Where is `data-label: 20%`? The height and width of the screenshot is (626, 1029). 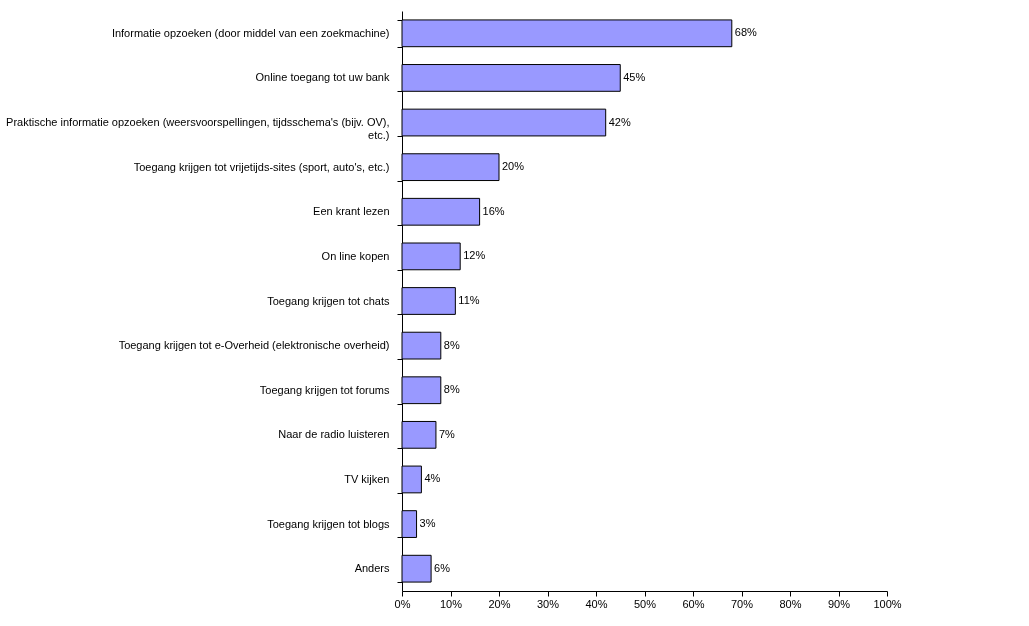
data-label: 20% is located at coordinates (513, 166).